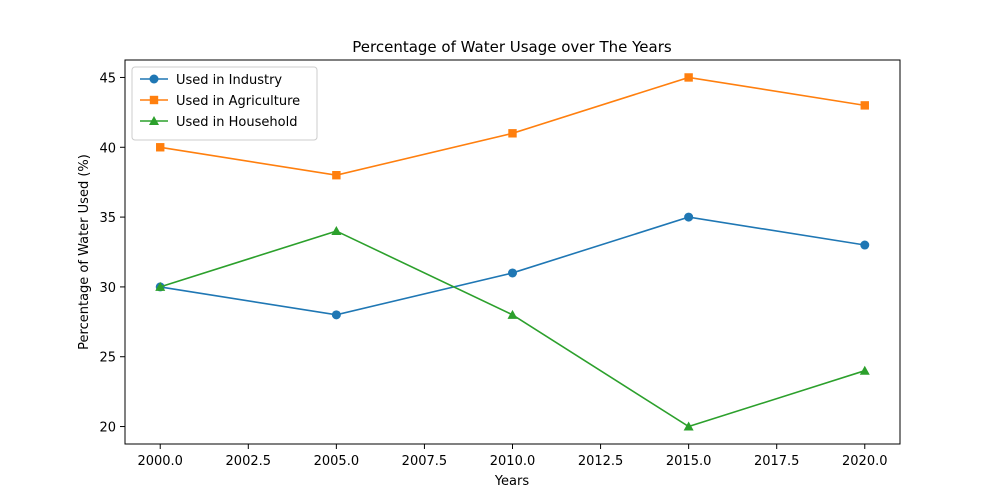 Image resolution: width=1000 pixels, height=500 pixels. Describe the element at coordinates (238, 101) in the screenshot. I see `legend-label: Used in Agriculture` at that location.